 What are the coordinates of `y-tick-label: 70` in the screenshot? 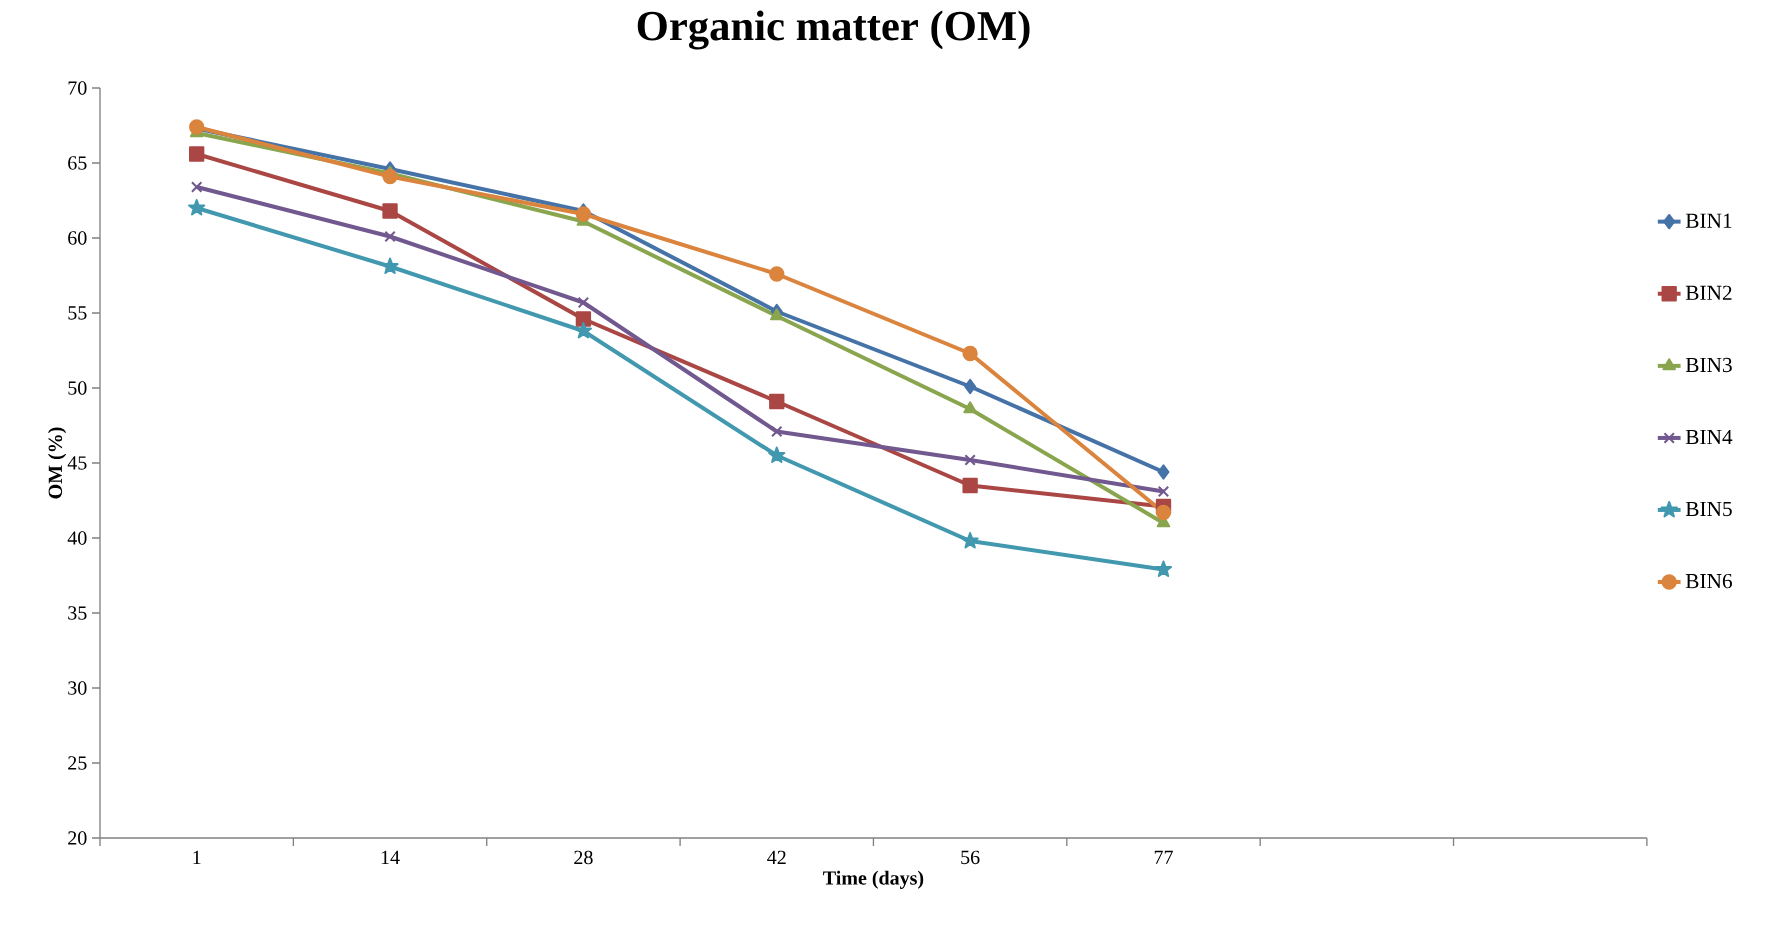 It's located at (77, 88).